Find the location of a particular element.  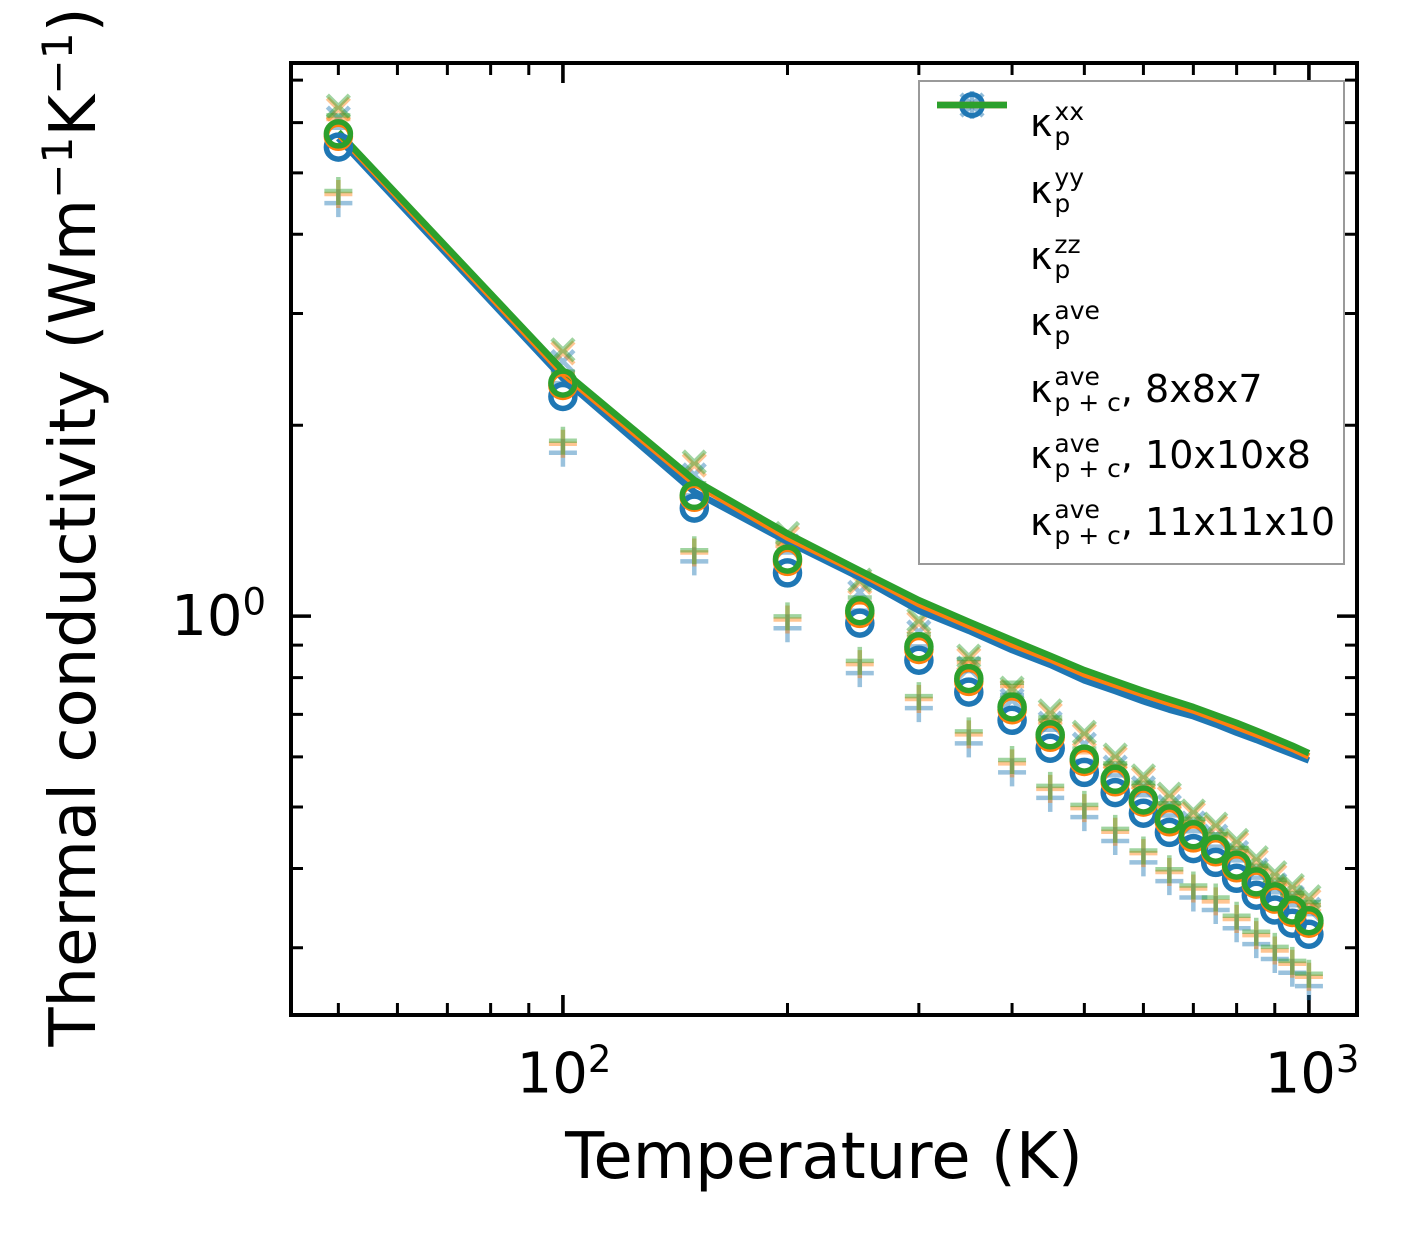

y-axis-label-mid: K is located at coordinates (74, 115).